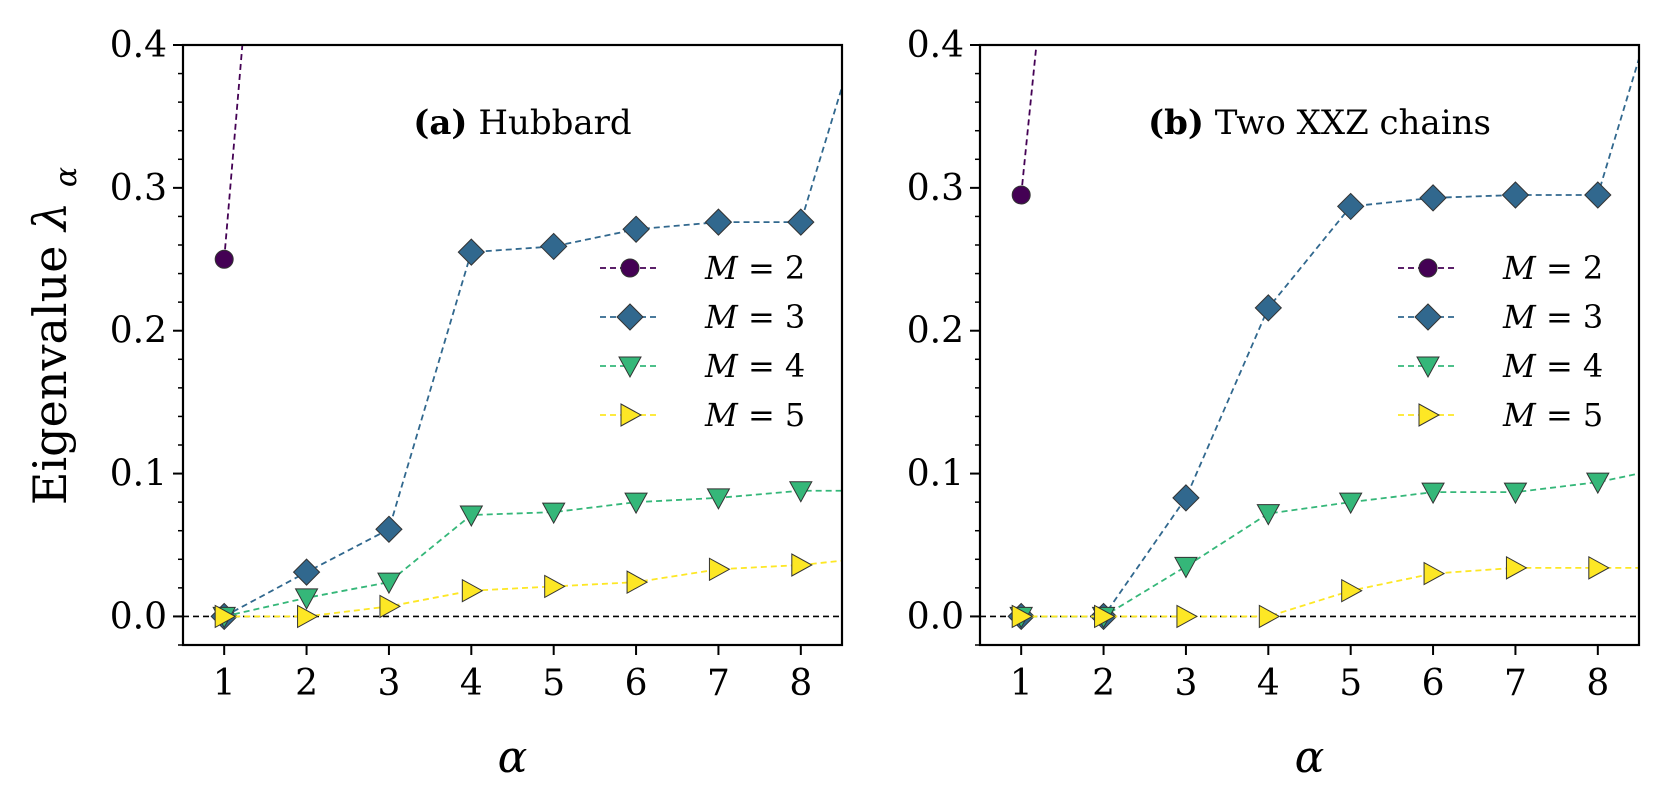  I want to click on panel-title-text: Two XXZ chains, so click(1347, 123).